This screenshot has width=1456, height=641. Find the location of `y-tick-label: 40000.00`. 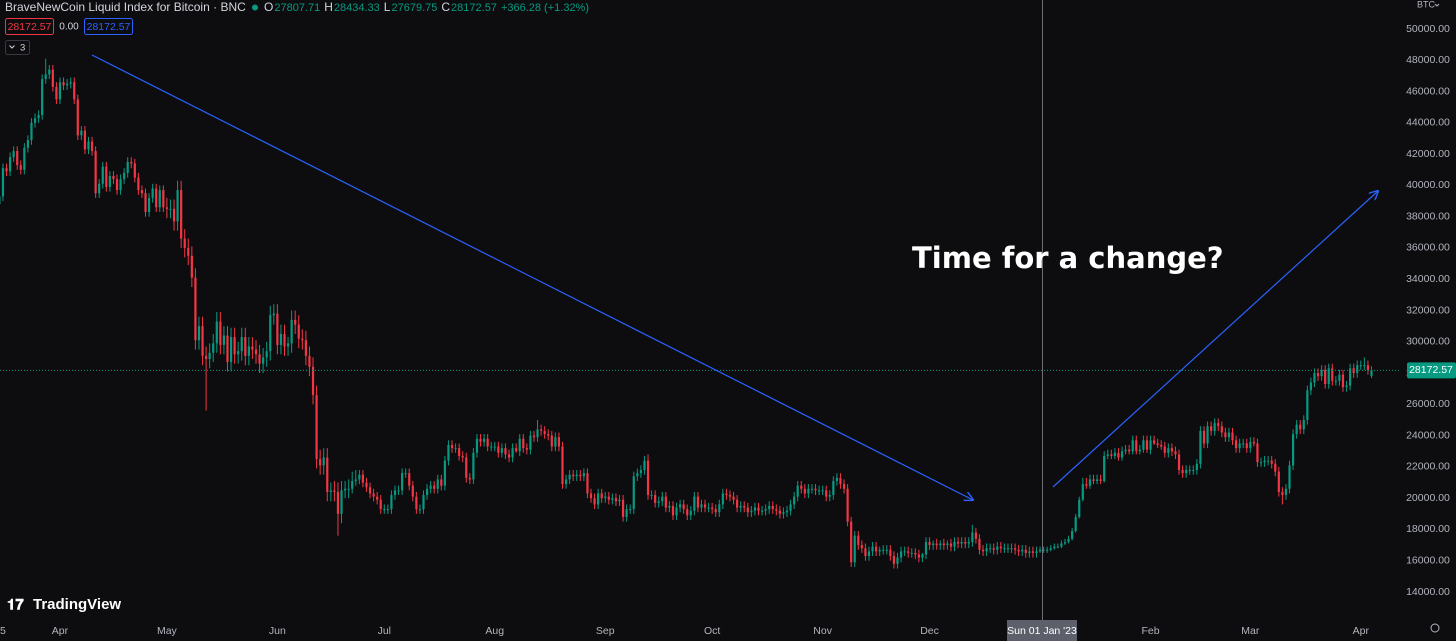

y-tick-label: 40000.00 is located at coordinates (1428, 185).